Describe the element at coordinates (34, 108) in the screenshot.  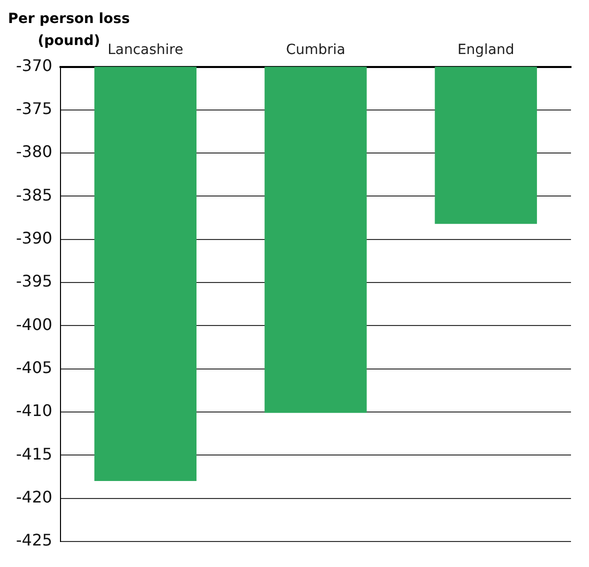
I see `y-tick-label: -375` at that location.